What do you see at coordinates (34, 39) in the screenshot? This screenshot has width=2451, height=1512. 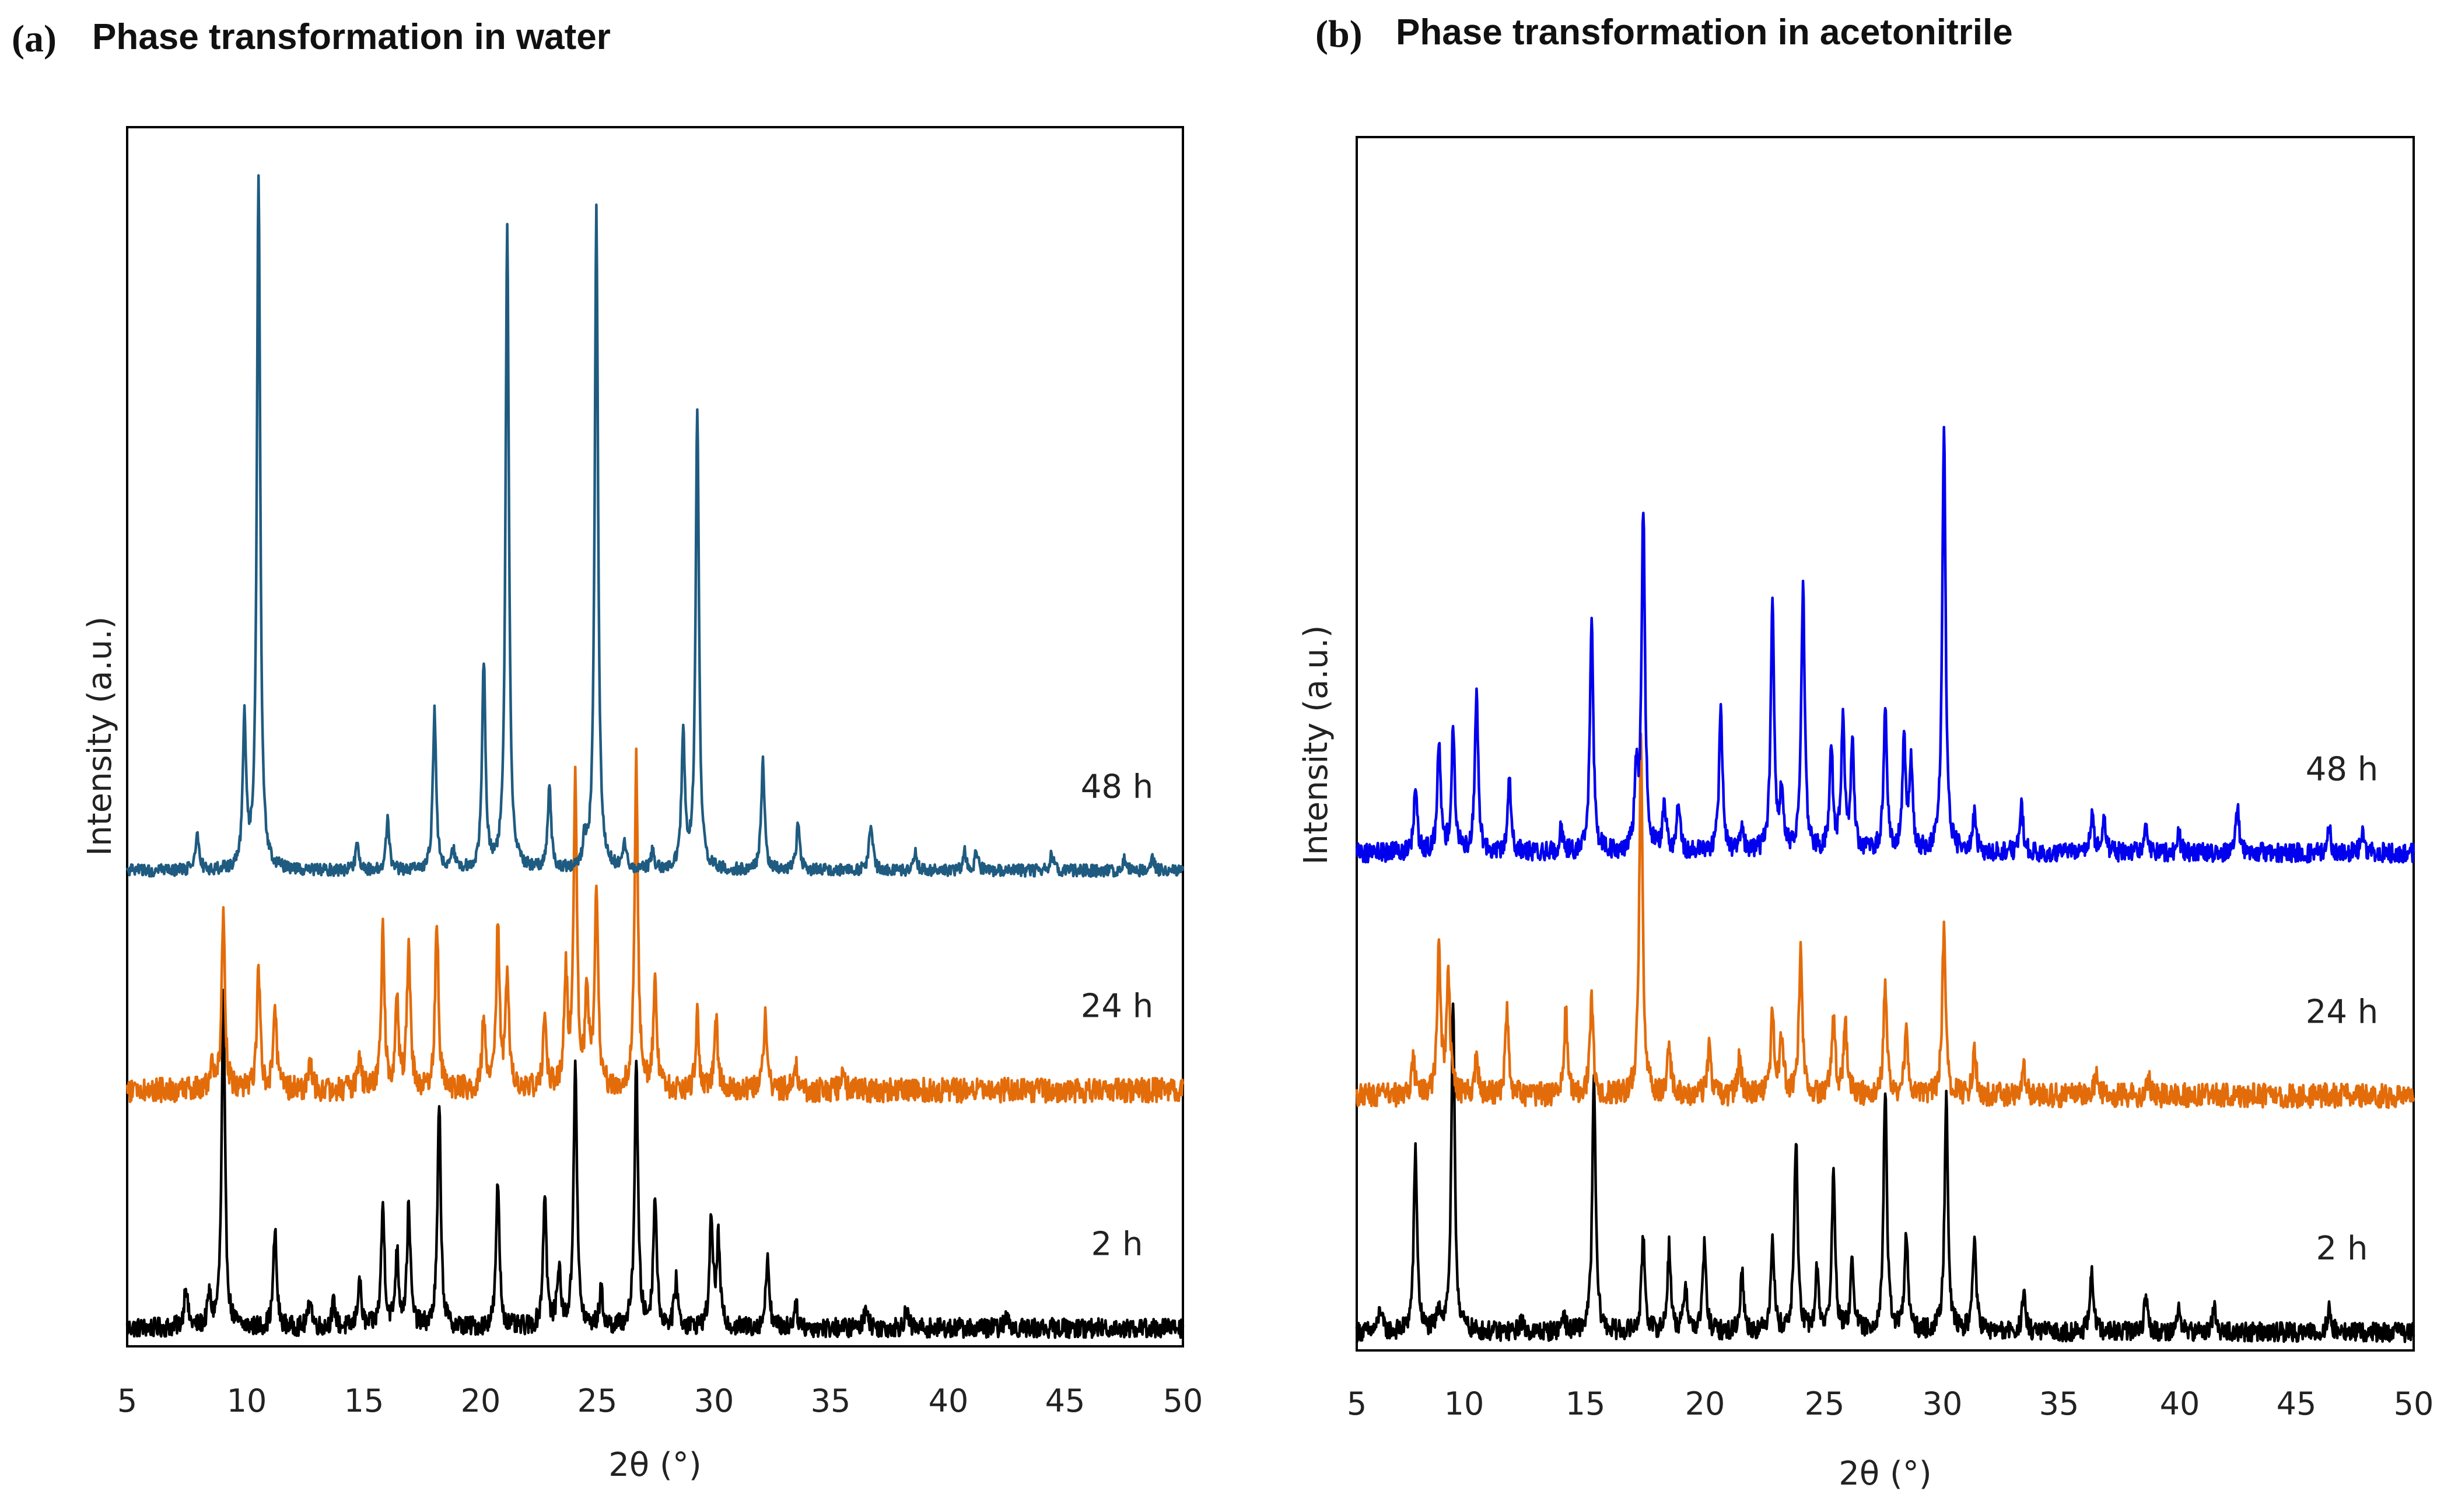 I see `panel-letter: (a)` at bounding box center [34, 39].